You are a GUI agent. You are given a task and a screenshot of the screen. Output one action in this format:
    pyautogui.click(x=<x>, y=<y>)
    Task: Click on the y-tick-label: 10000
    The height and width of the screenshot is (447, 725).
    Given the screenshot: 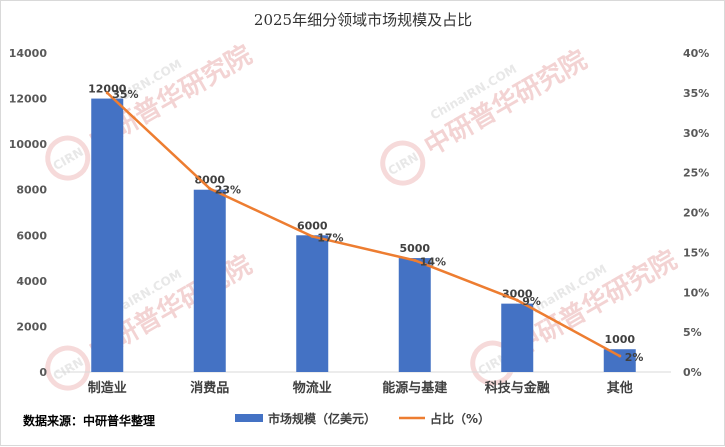 What is the action you would take?
    pyautogui.click(x=28, y=144)
    